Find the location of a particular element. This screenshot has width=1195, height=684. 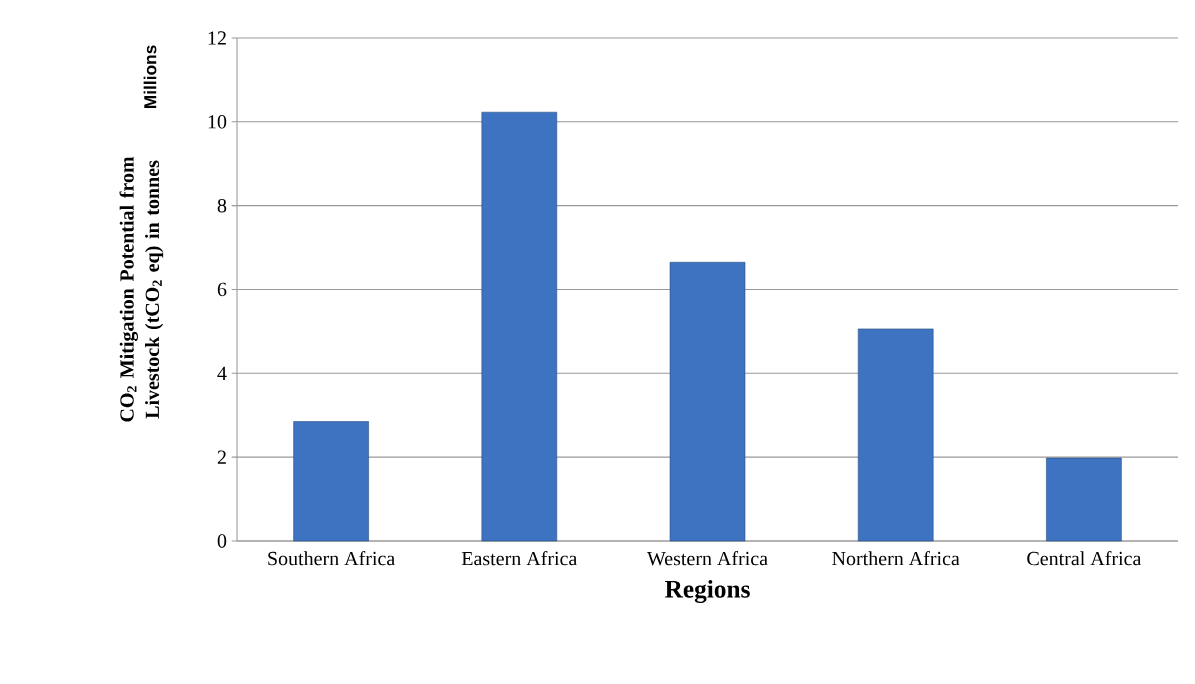

x-tick-label: Southern Africa is located at coordinates (331, 558).